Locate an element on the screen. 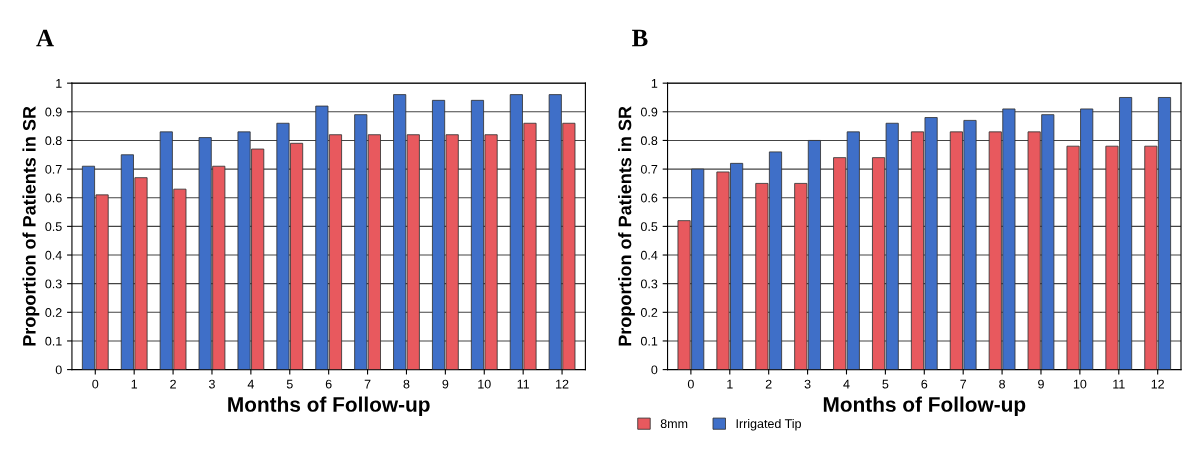 The image size is (1199, 462). legend-label: Irrigated Tip is located at coordinates (768, 424).